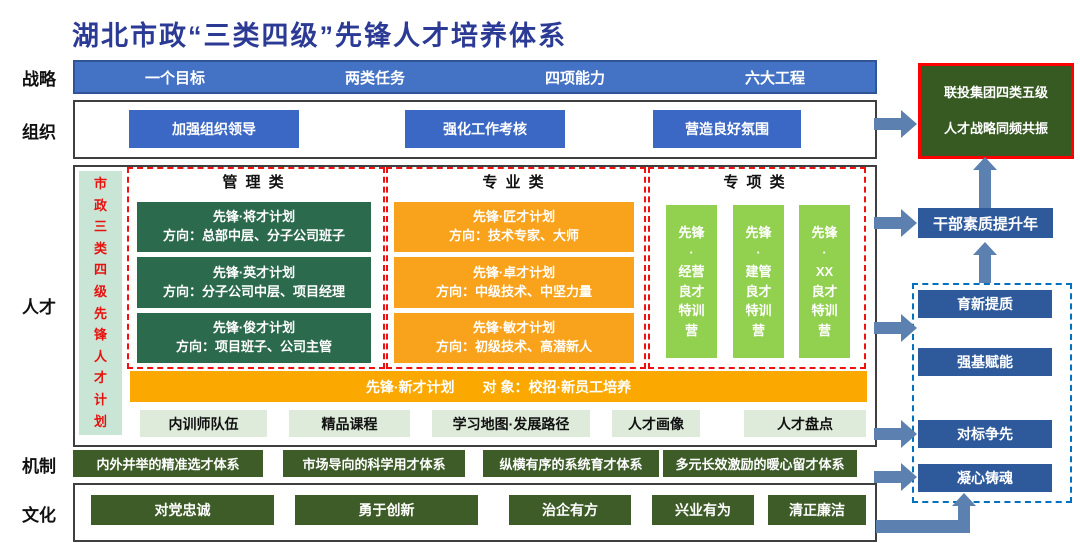  I want to click on row-label-talent: 人才, so click(39, 307).